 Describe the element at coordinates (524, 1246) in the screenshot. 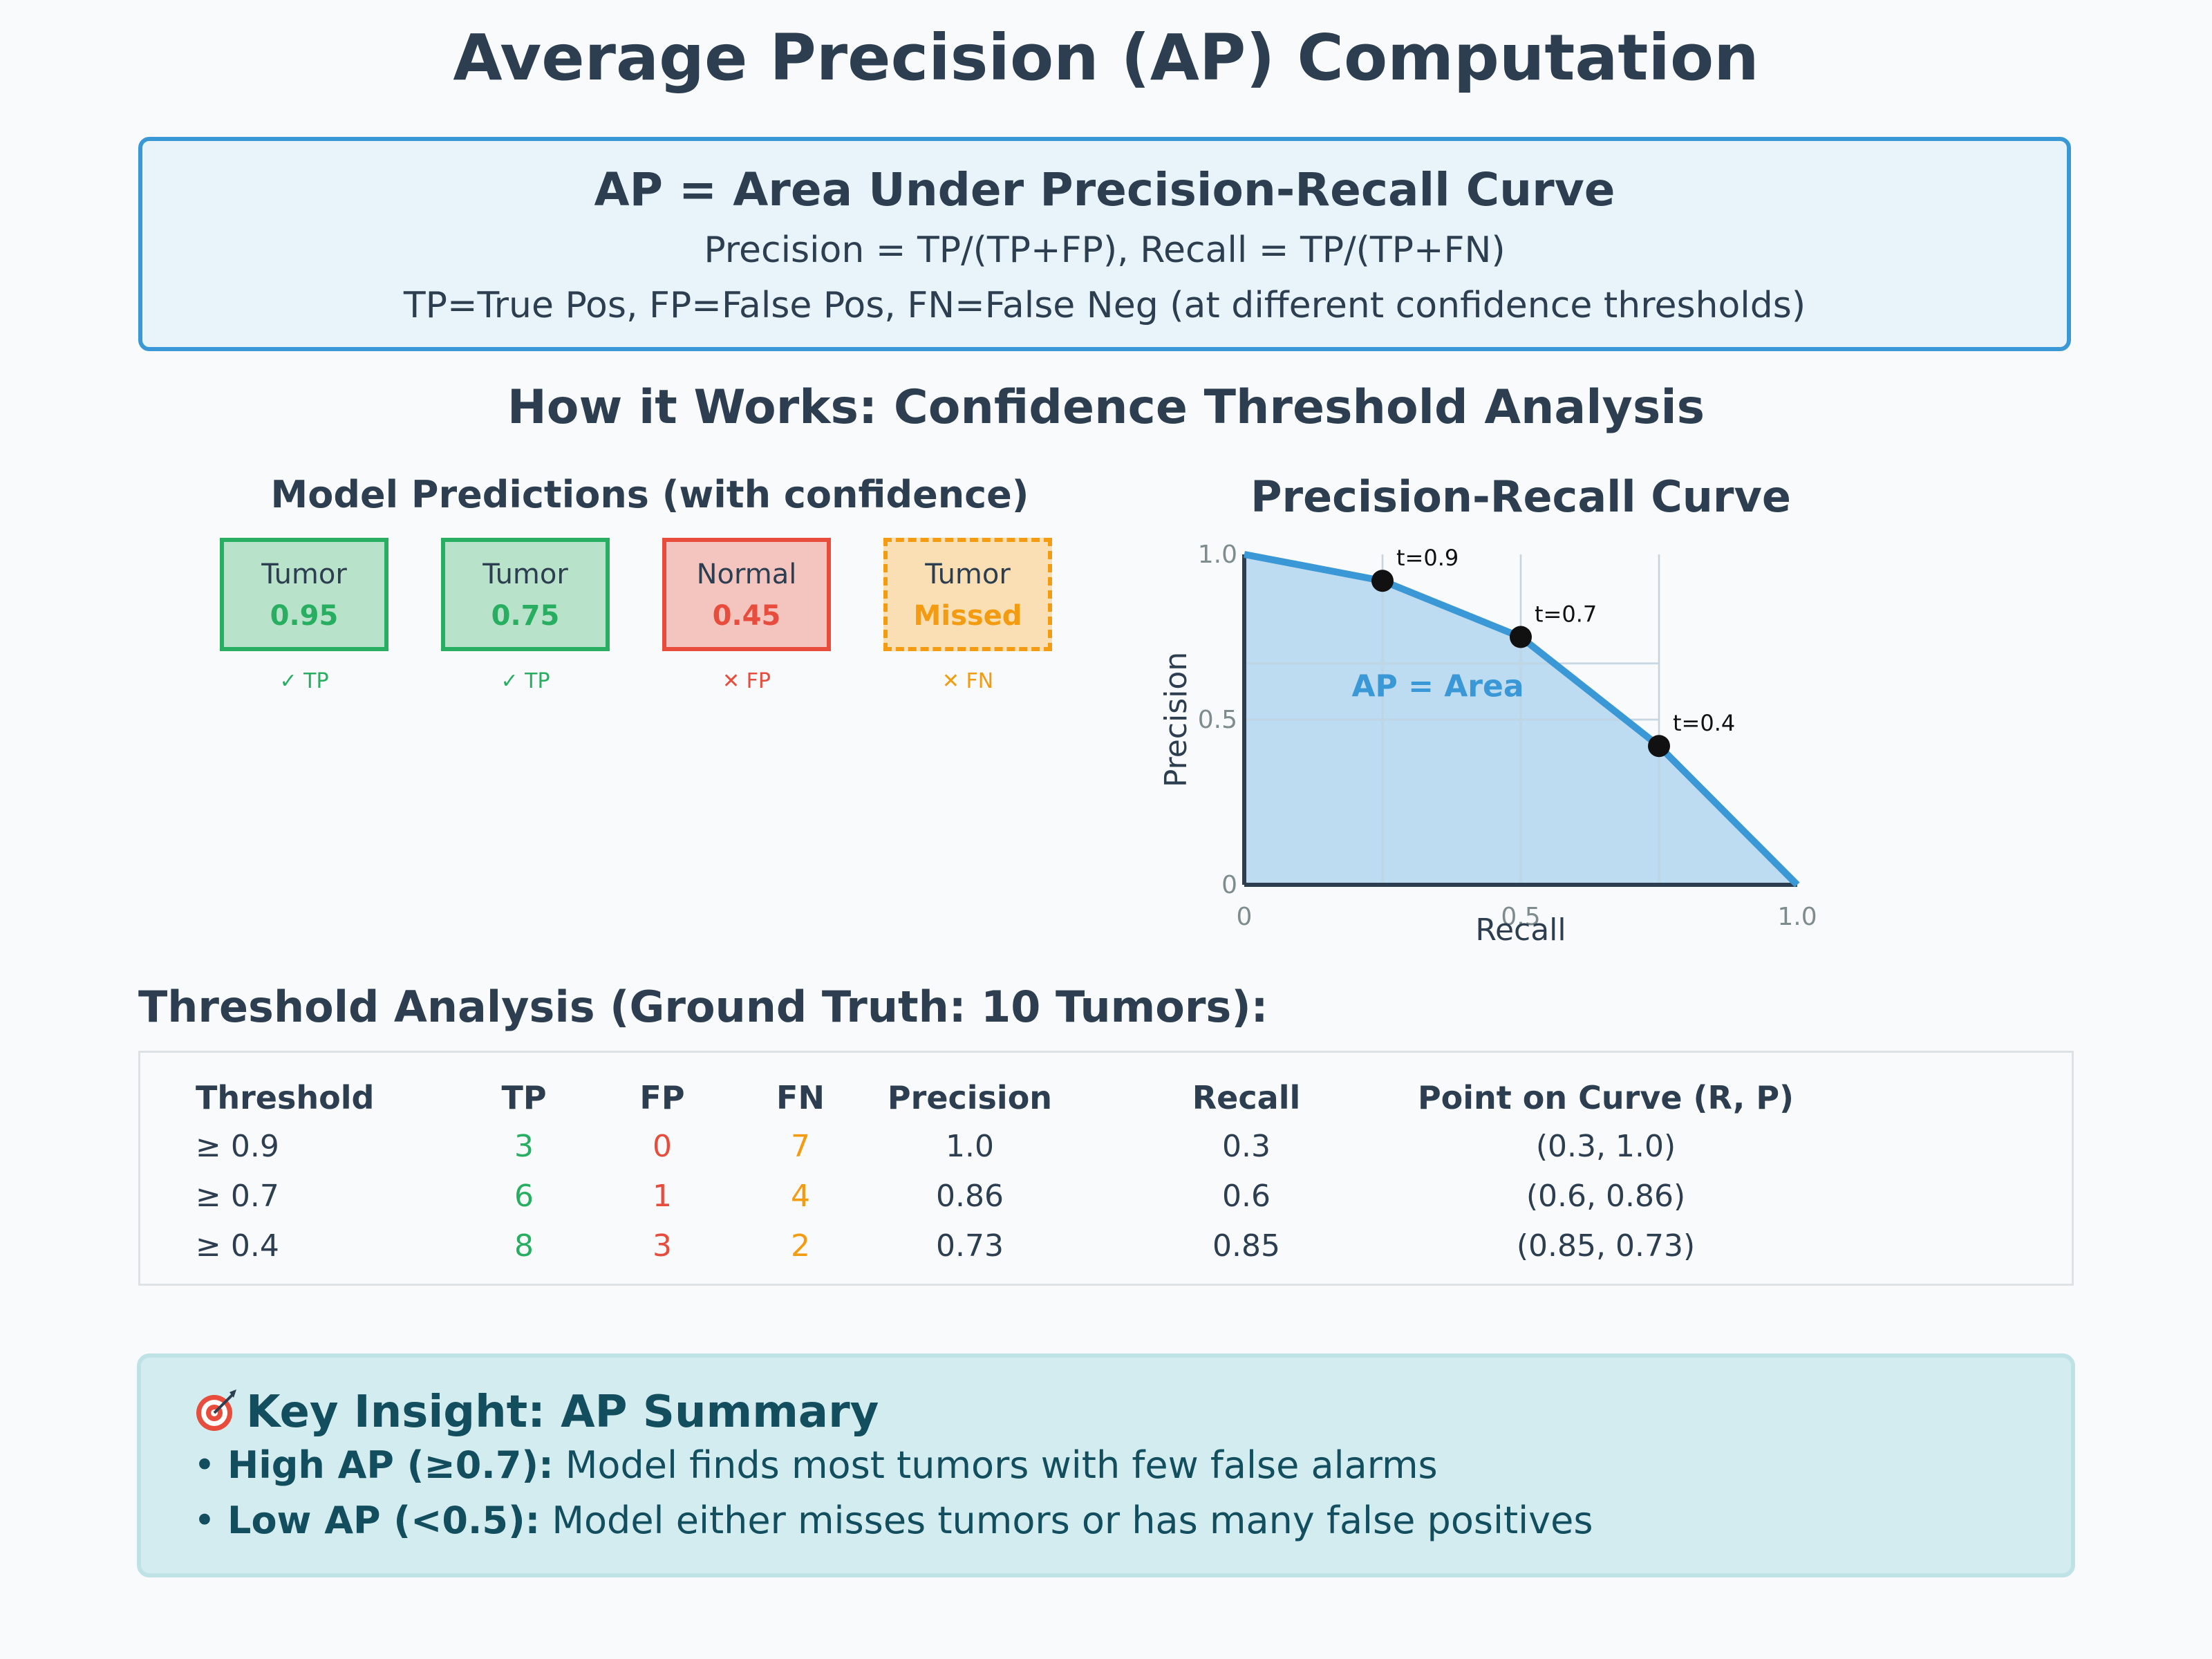

I see `table-cell-tp: 8` at that location.